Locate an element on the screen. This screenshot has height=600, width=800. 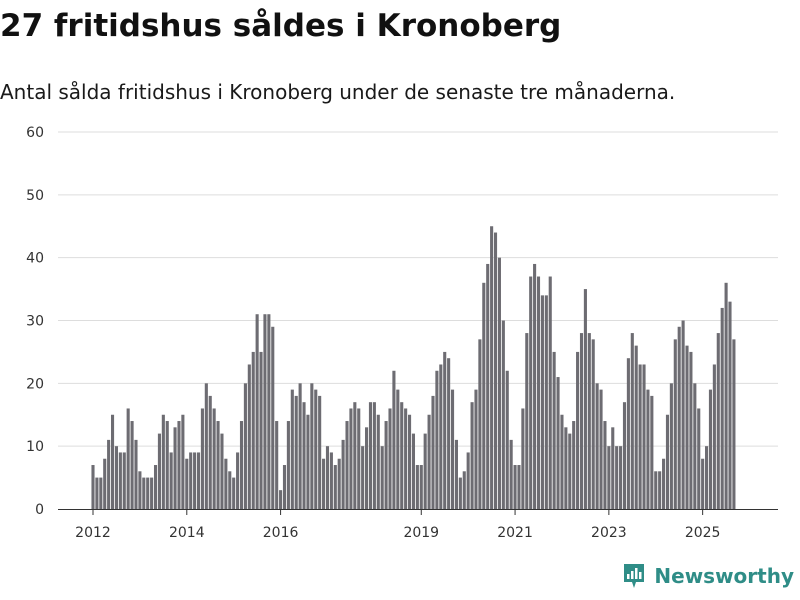
chart-title: 27 fritidshus såldes i Kronoberg is located at coordinates (281, 26).